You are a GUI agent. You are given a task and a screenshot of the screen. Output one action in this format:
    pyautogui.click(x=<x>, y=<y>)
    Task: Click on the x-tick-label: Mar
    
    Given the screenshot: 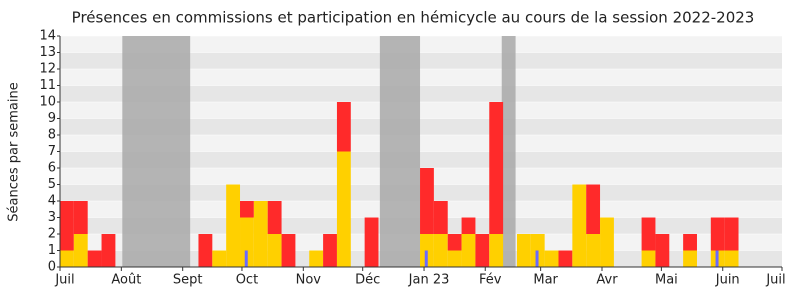 What is the action you would take?
    pyautogui.click(x=545, y=280)
    